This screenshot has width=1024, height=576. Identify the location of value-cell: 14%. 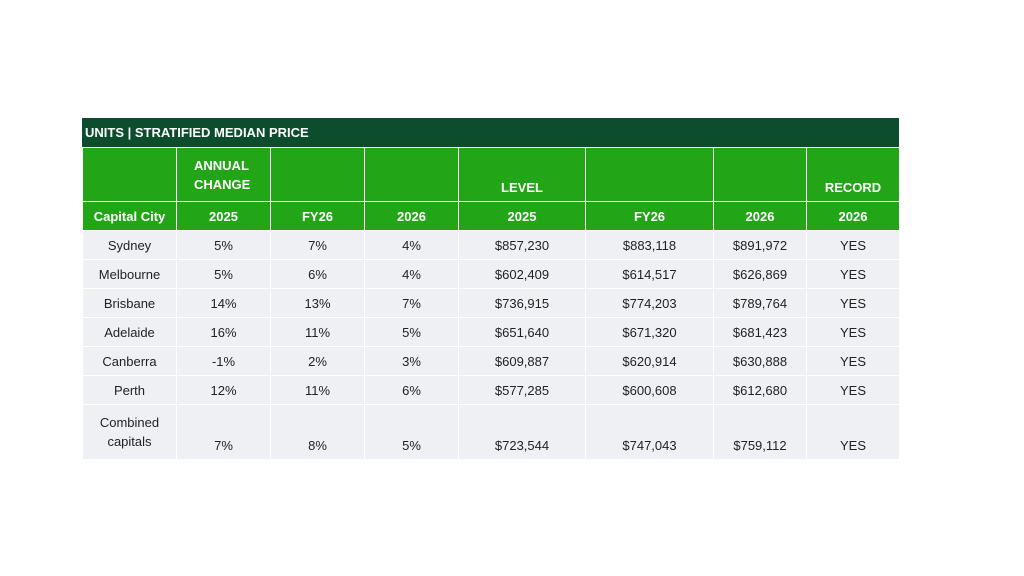
(223, 303).